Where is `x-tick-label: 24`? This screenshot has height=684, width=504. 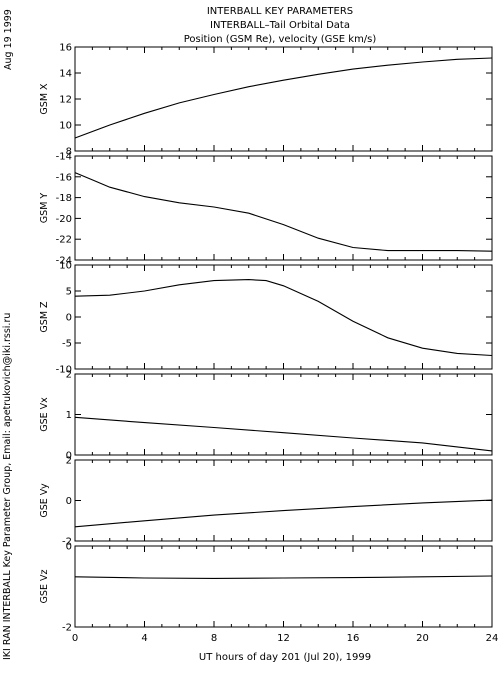
x-tick-label: 24 is located at coordinates (492, 638).